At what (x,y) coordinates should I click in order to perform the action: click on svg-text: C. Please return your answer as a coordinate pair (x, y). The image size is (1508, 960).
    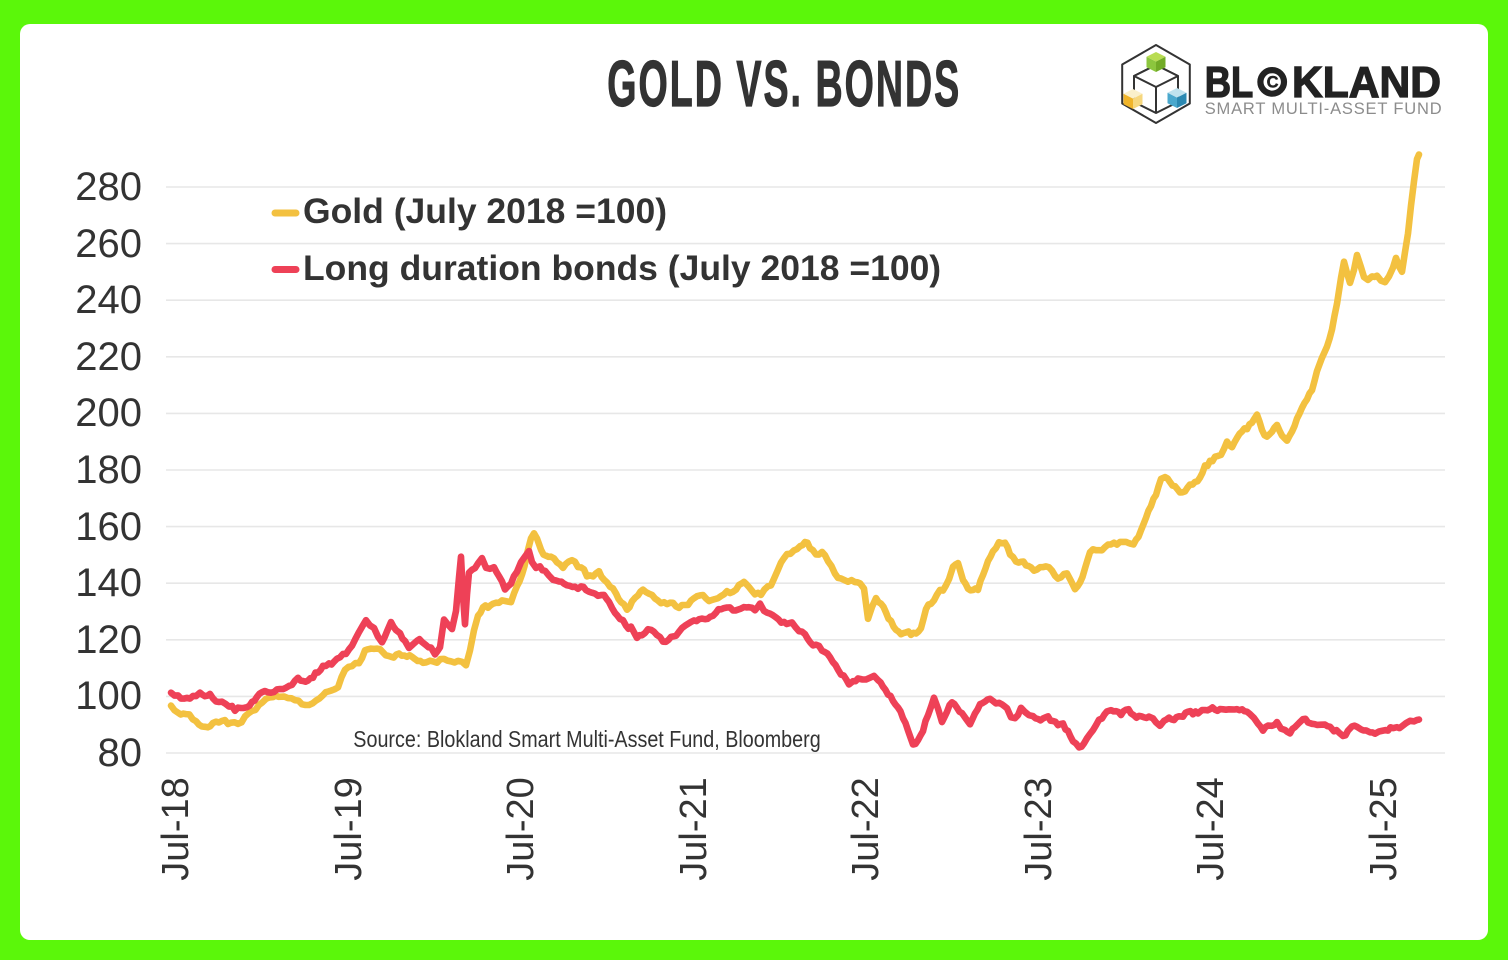
    Looking at the image, I should click on (1273, 83).